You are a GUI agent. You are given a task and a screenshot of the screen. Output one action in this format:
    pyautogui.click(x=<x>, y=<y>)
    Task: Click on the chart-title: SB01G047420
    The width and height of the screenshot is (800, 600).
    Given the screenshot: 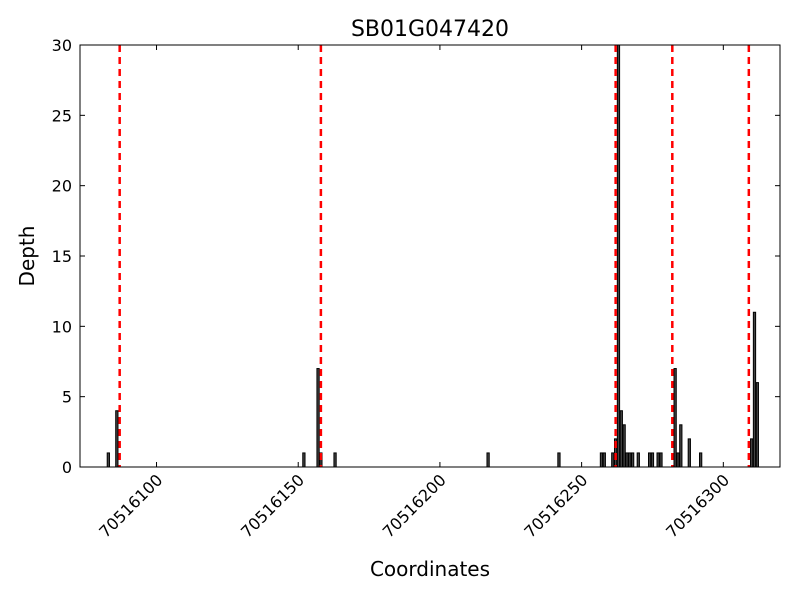 What is the action you would take?
    pyautogui.click(x=430, y=29)
    